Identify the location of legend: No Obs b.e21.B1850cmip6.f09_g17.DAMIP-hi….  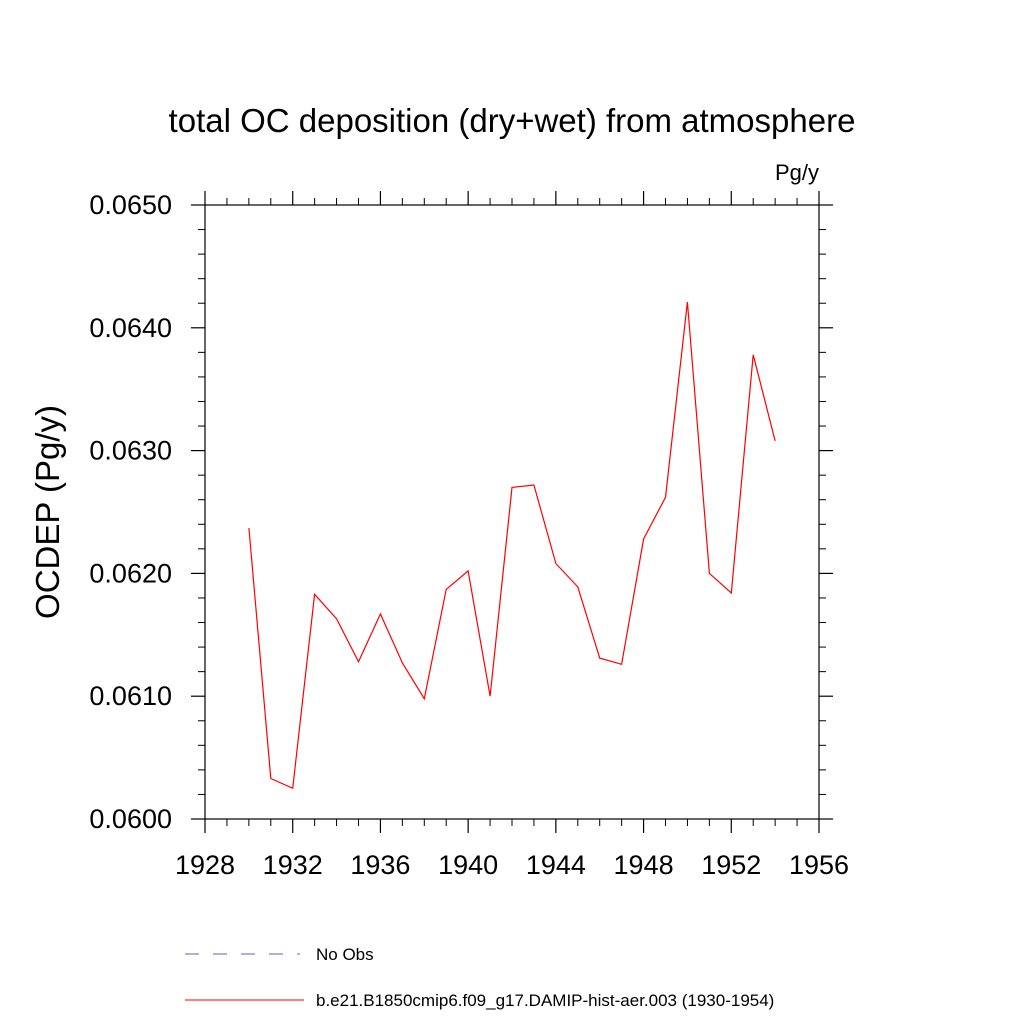
(479, 977).